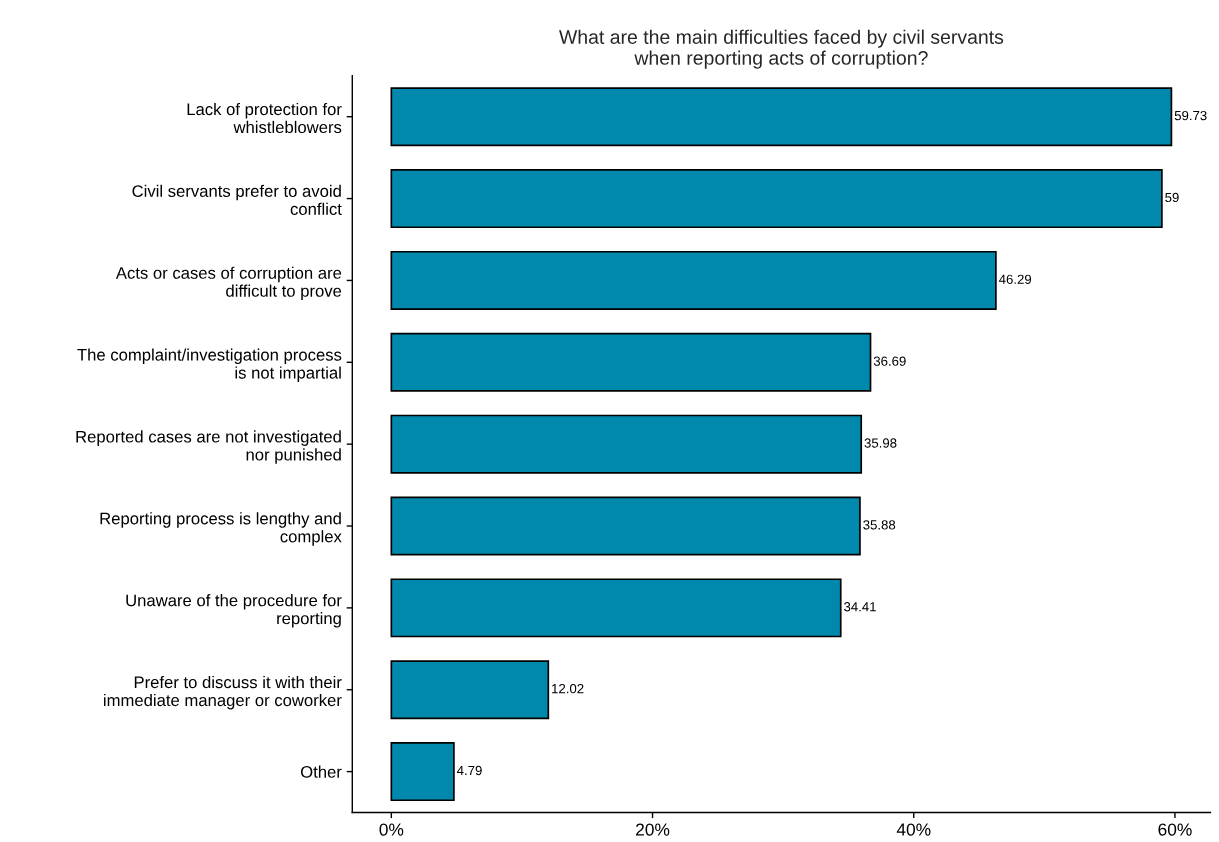 This screenshot has width=1219, height=842. What do you see at coordinates (1175, 829) in the screenshot?
I see `x-tick-label: 60%` at bounding box center [1175, 829].